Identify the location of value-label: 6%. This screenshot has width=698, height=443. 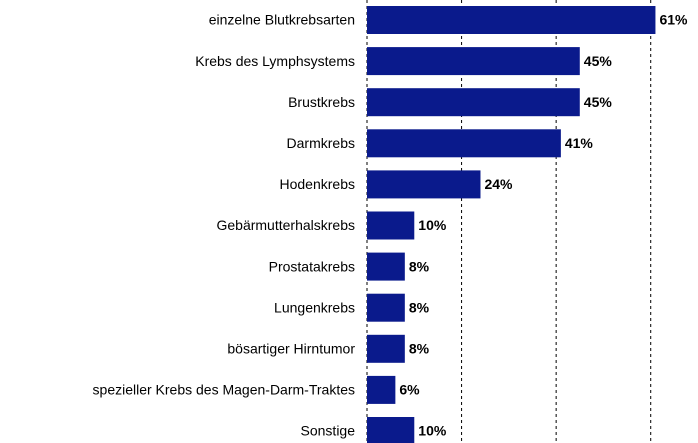
(409, 390).